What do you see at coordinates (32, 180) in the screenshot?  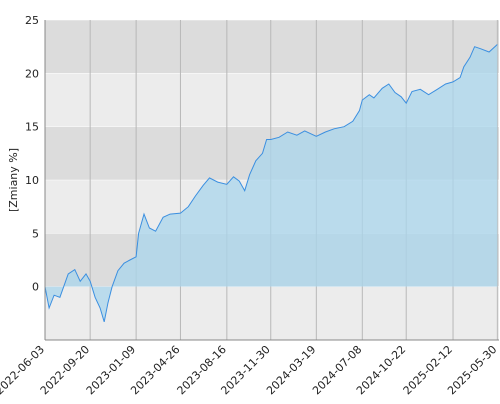 I see `y-tick-label: 10` at bounding box center [32, 180].